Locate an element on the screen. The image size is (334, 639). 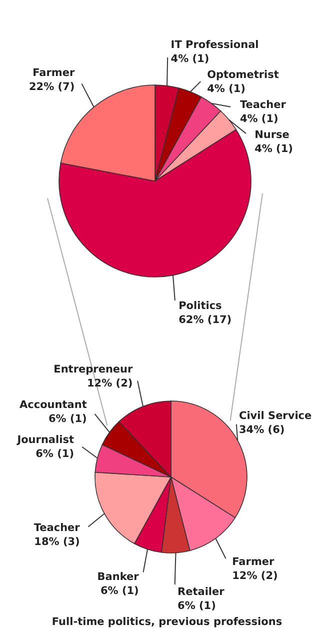
slice-label: Retailer is located at coordinates (202, 592).